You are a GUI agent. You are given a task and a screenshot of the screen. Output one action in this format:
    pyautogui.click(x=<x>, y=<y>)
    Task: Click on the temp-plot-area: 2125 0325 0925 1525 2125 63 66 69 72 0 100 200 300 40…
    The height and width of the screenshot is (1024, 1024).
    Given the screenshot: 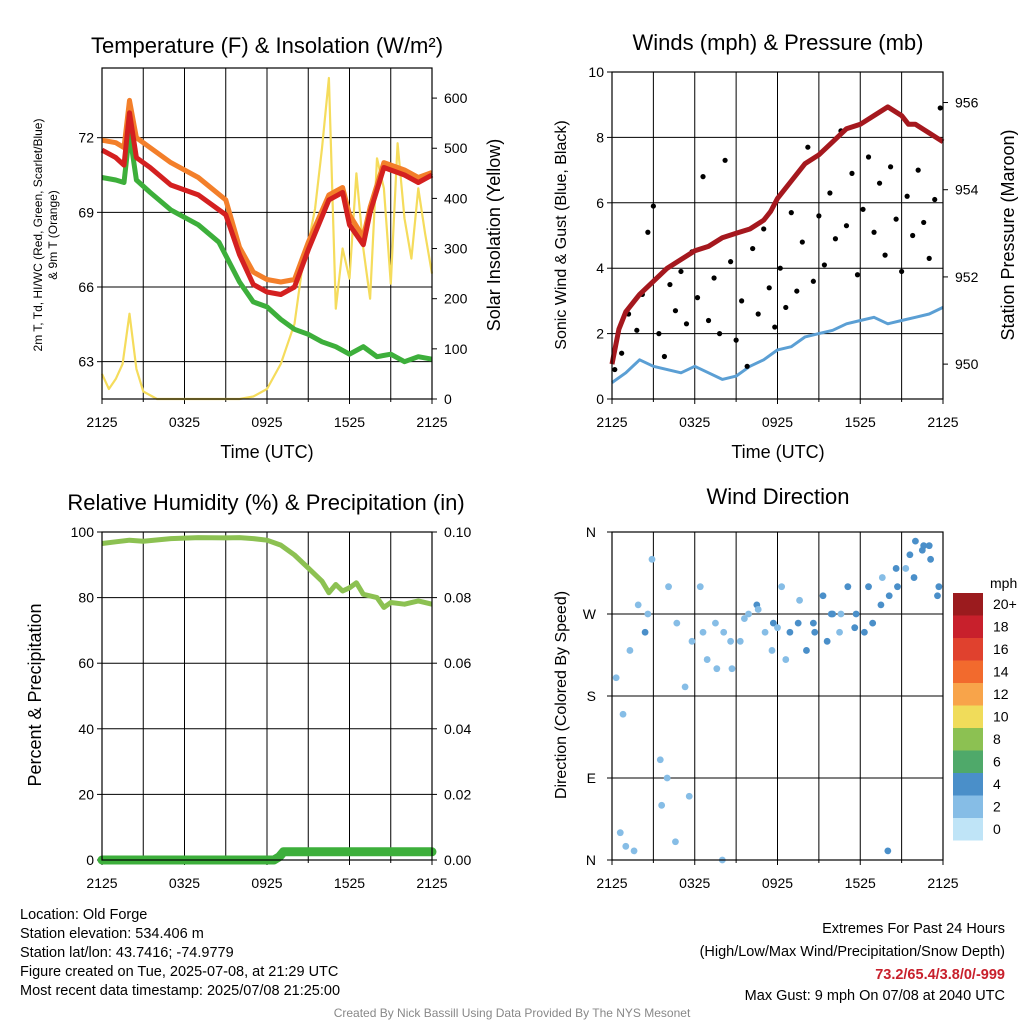 What is the action you would take?
    pyautogui.click(x=273, y=248)
    